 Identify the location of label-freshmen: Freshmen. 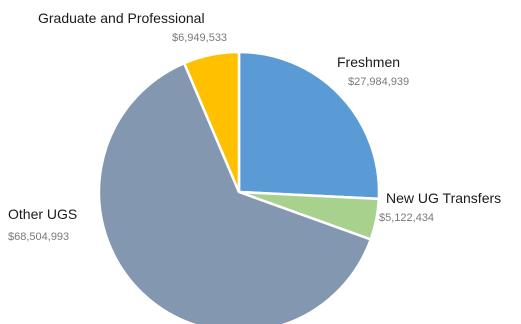
(368, 62).